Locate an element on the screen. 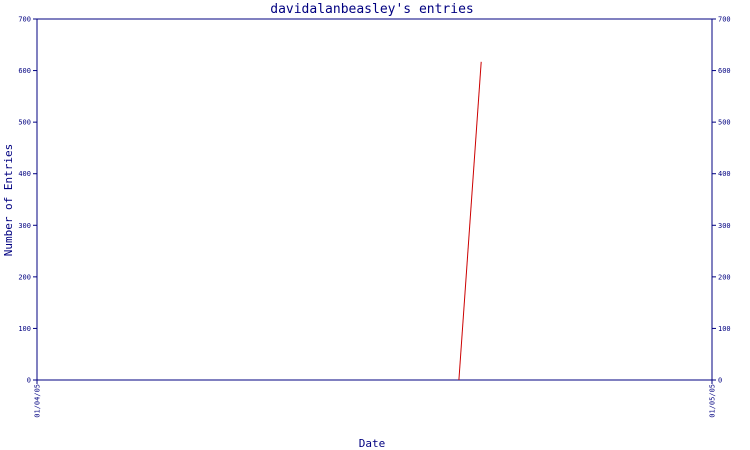 The width and height of the screenshot is (750, 450). right-y-tick-label: 100 is located at coordinates (724, 329).